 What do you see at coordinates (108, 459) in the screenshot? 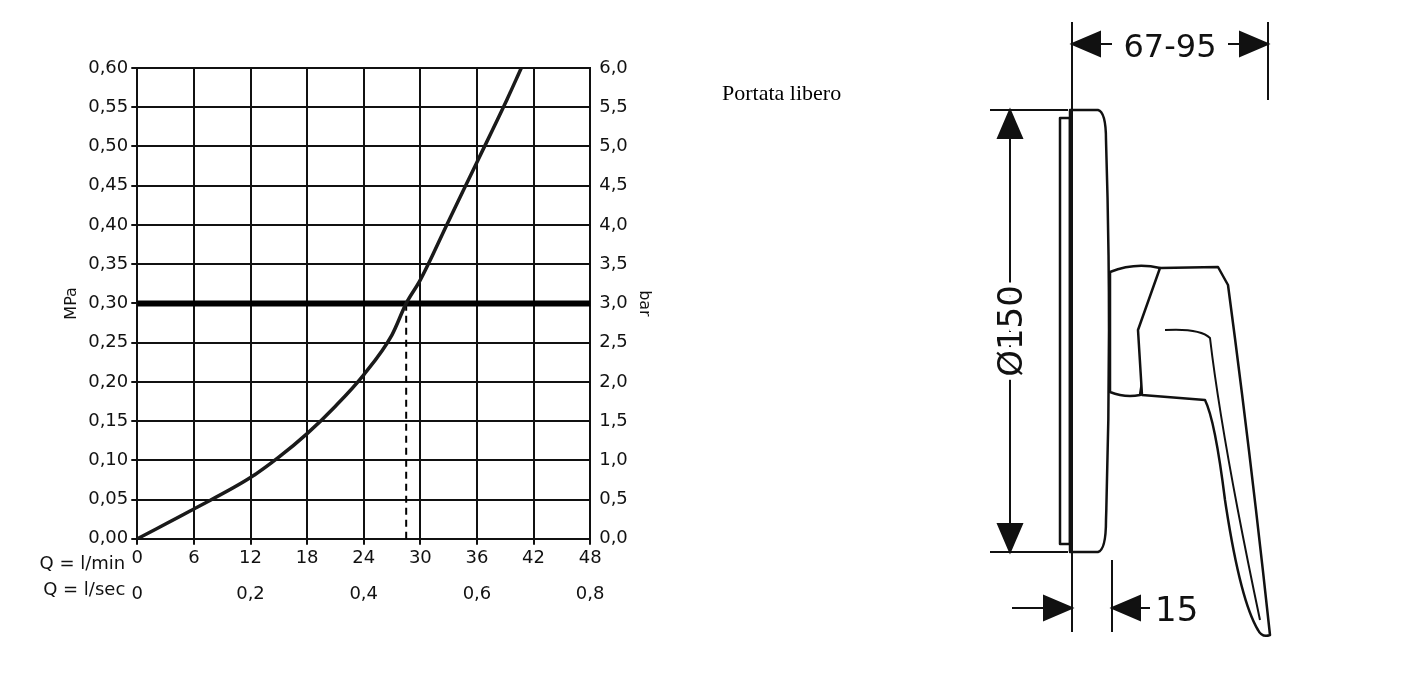
I see `y-tick-label: 0,10` at bounding box center [108, 459].